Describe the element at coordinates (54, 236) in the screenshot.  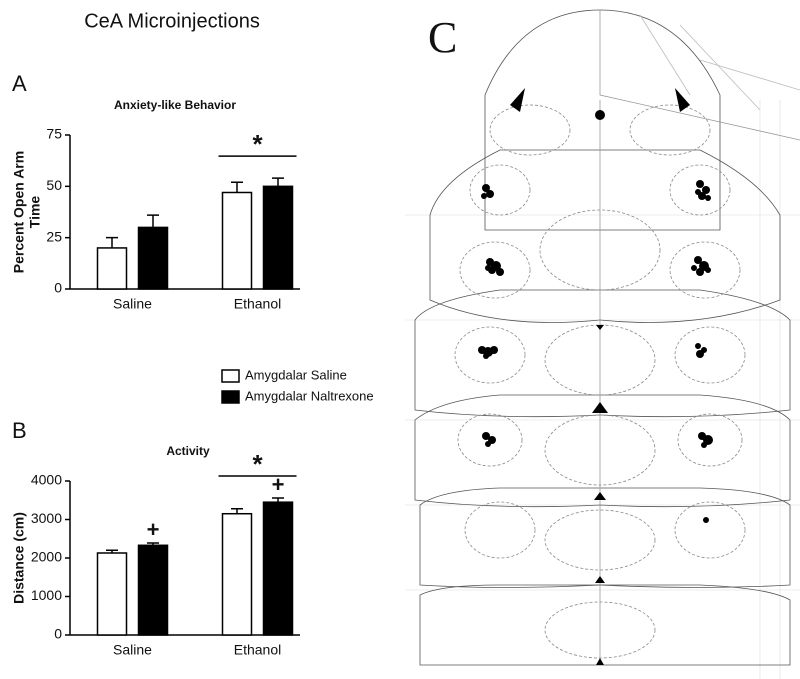
I see `y-tick-label: 25` at that location.